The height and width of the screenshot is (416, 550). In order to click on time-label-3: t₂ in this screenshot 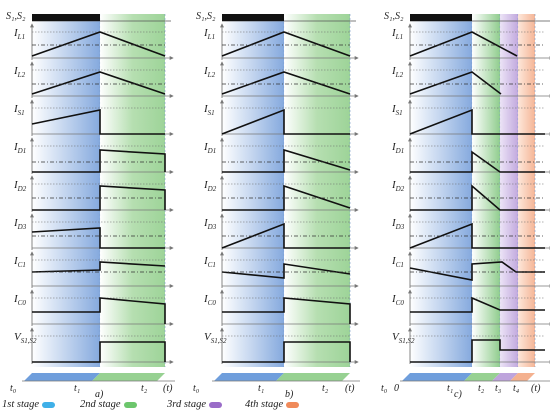, I will do `click(481, 388)`.